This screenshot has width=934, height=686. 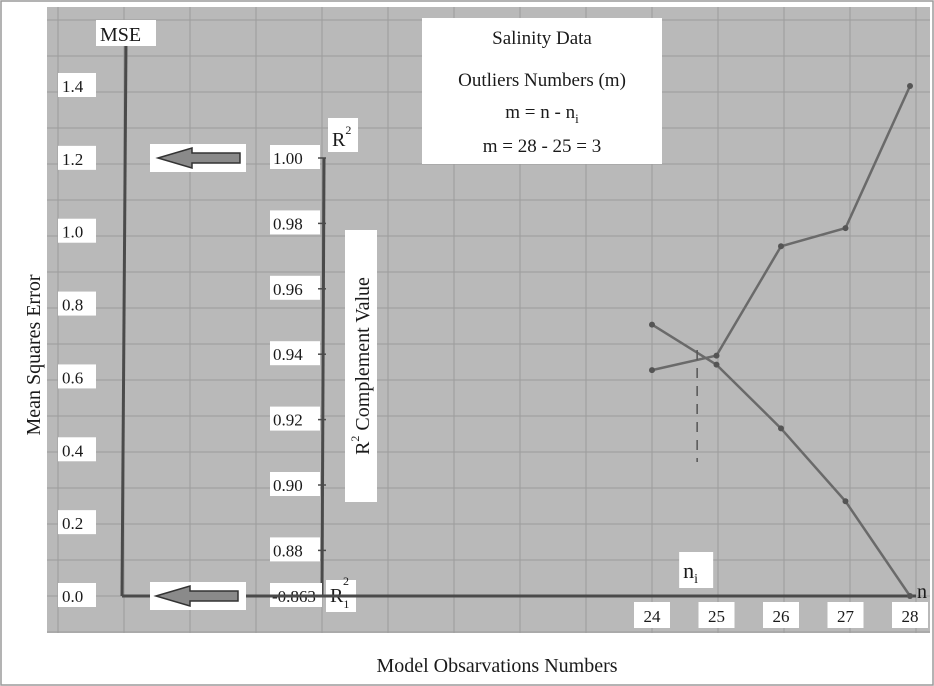 I want to click on mse-tick-label: 0.0, so click(x=72, y=596).